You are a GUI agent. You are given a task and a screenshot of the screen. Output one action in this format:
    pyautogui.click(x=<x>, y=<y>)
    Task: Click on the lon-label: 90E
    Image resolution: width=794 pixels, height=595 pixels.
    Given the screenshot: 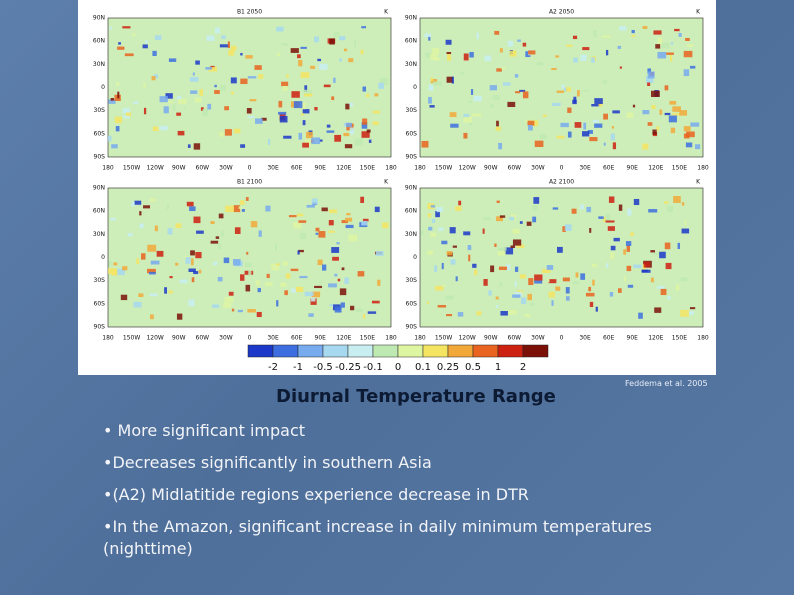 What is the action you would take?
    pyautogui.click(x=321, y=338)
    